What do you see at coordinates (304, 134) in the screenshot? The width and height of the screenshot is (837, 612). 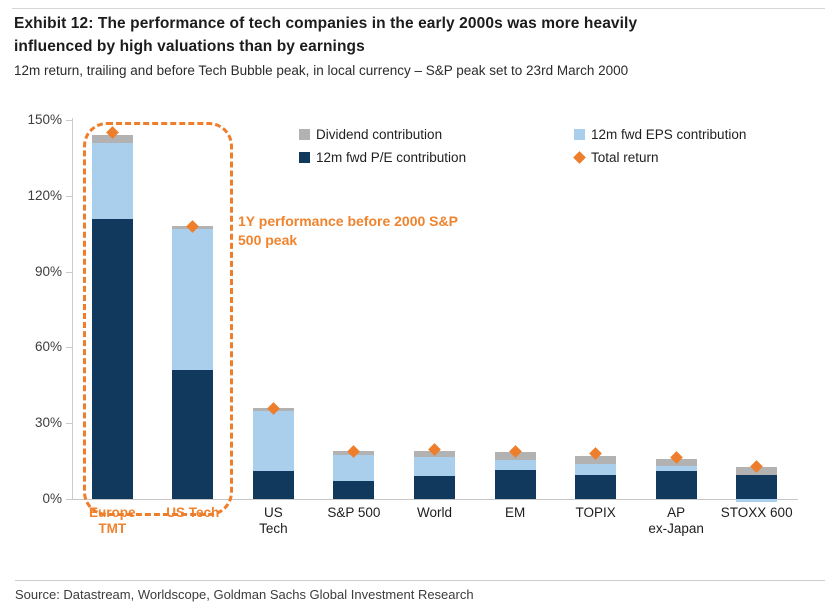 I see `dividend-swatch-icon` at bounding box center [304, 134].